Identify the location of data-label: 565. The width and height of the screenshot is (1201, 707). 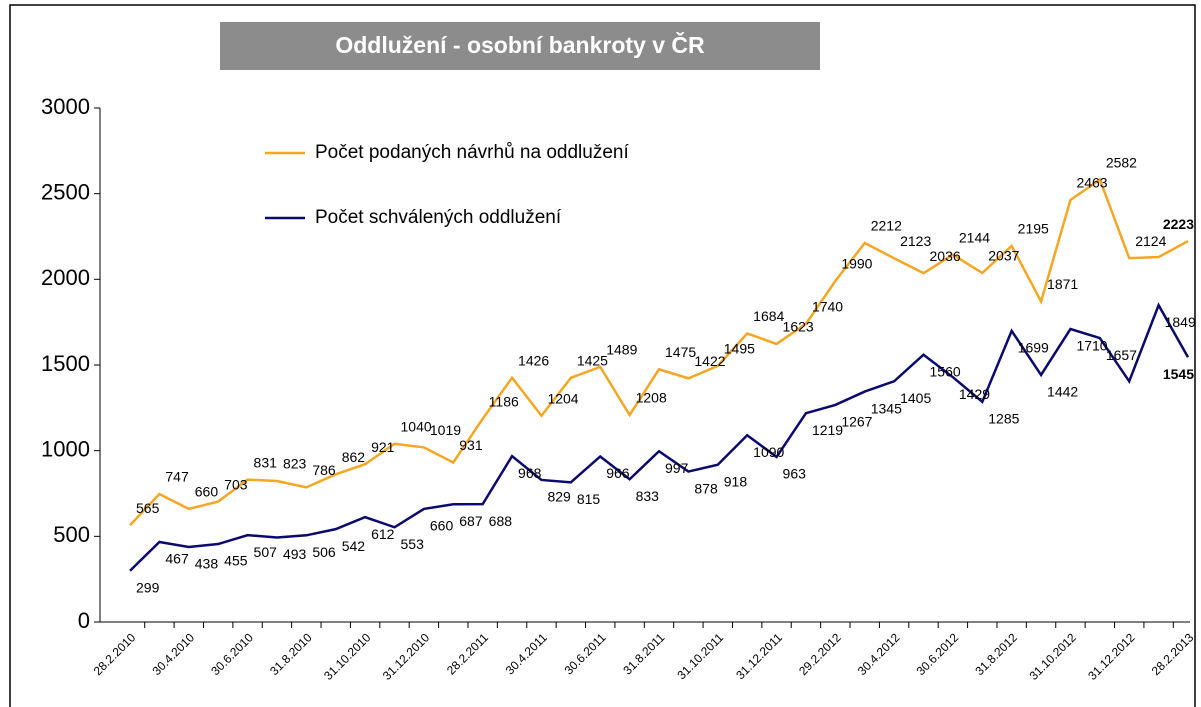
(148, 508).